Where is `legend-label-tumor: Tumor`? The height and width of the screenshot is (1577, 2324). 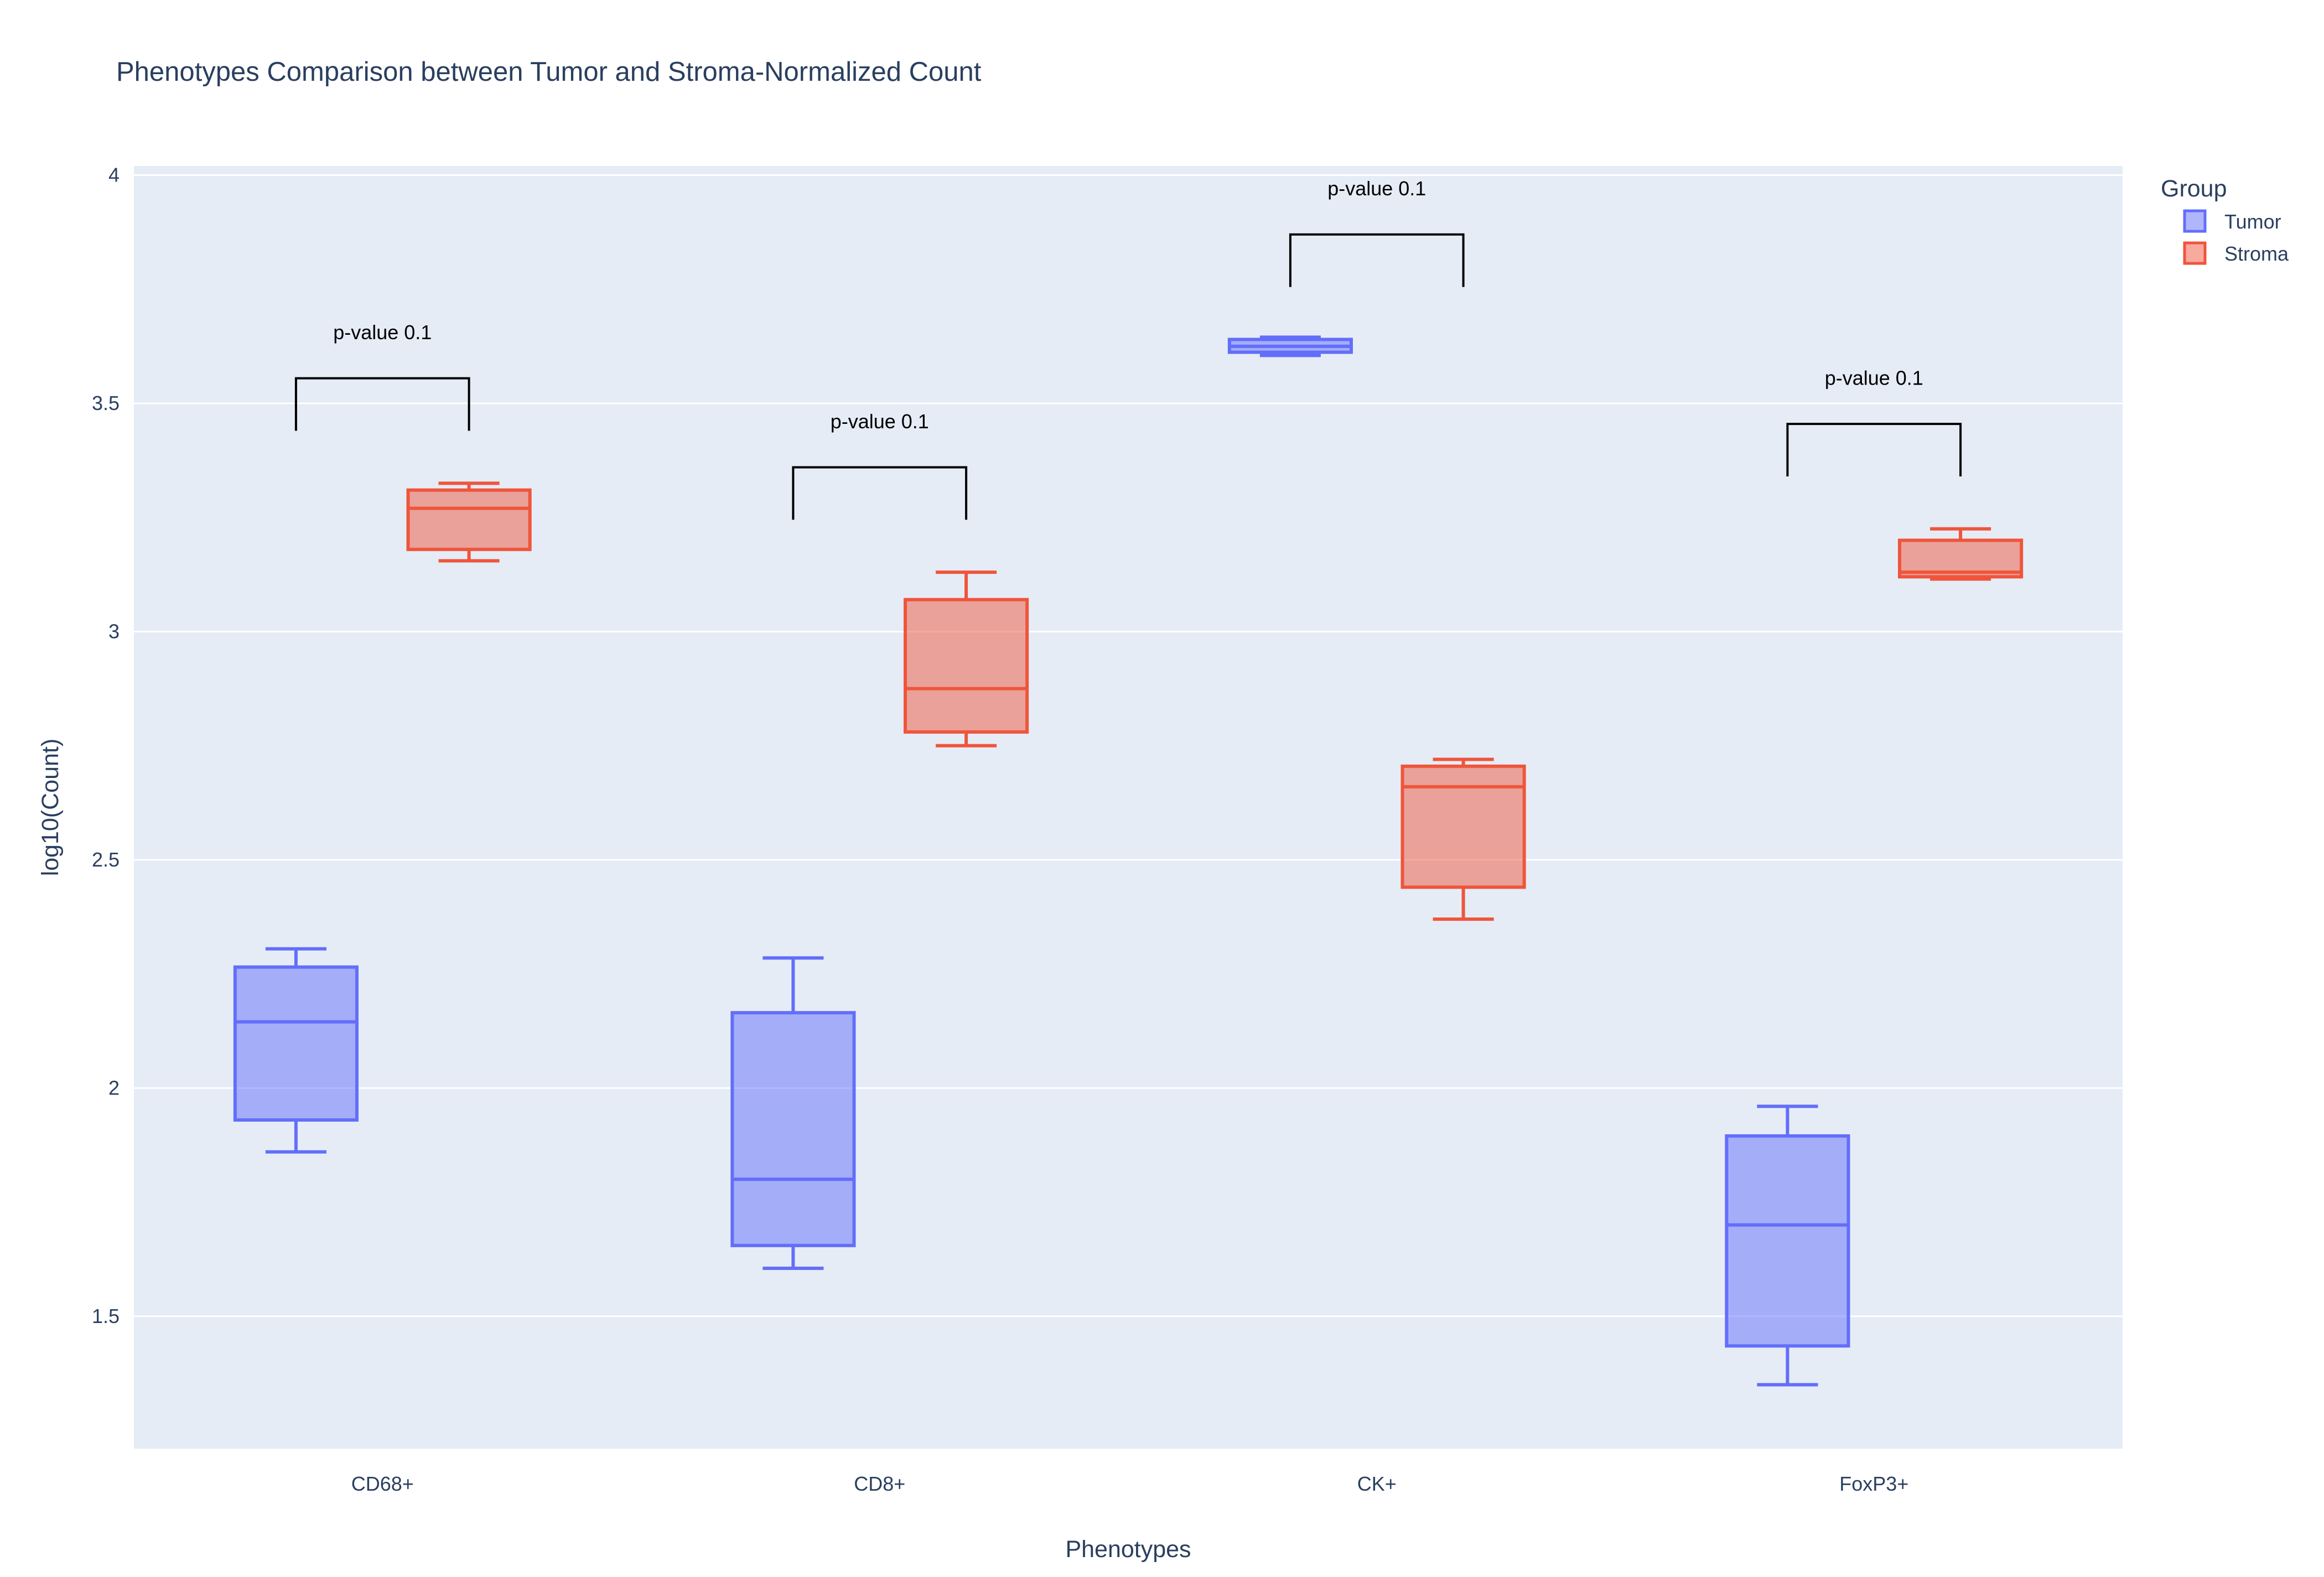 legend-label-tumor: Tumor is located at coordinates (2252, 222).